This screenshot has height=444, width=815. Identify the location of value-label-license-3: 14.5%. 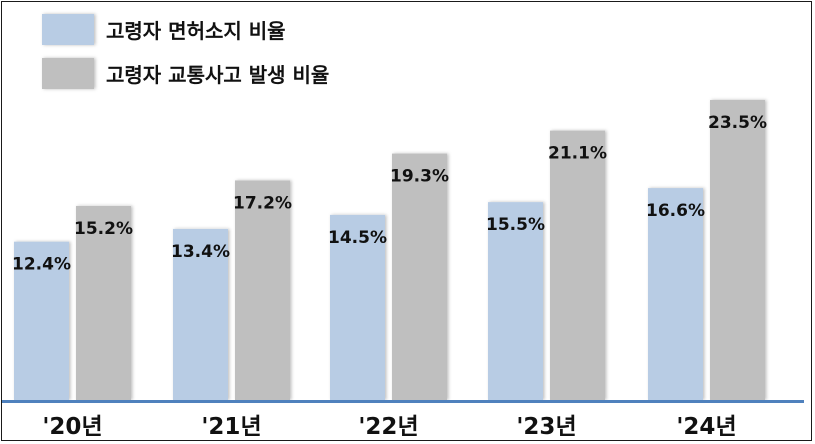
(357, 238).